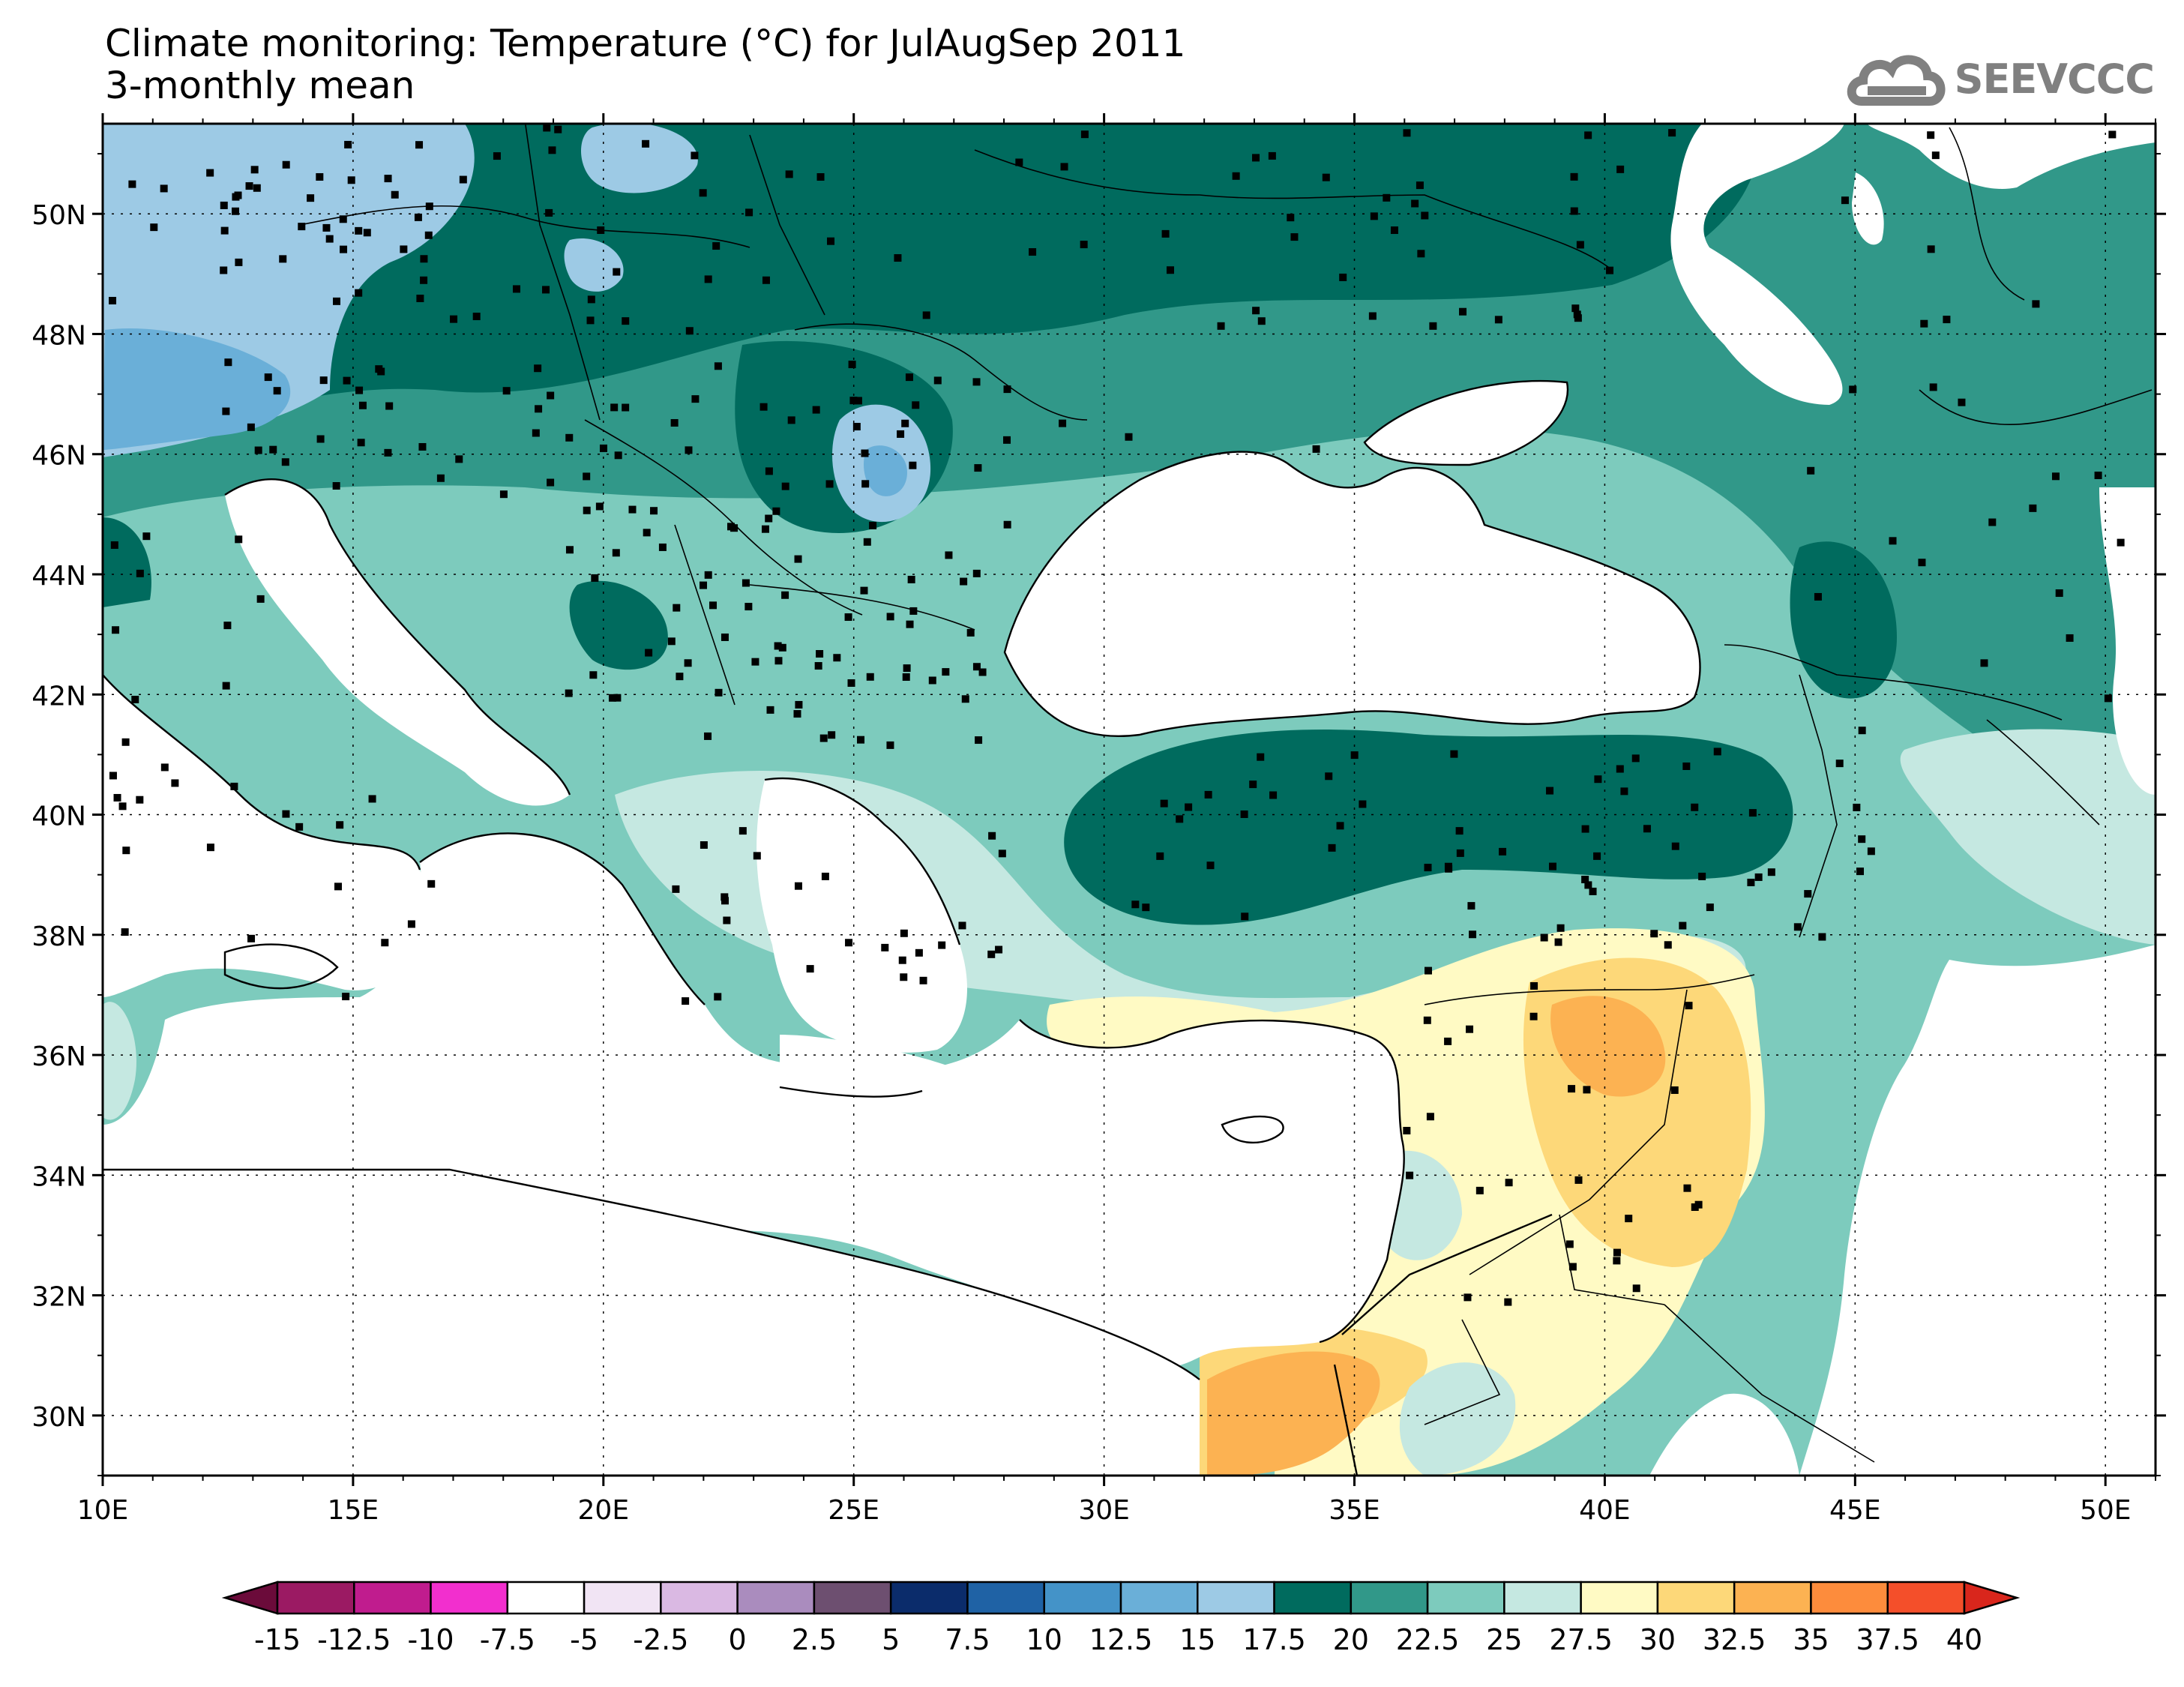  What do you see at coordinates (260, 85) in the screenshot?
I see `title-line-2: 3-monthly mean` at bounding box center [260, 85].